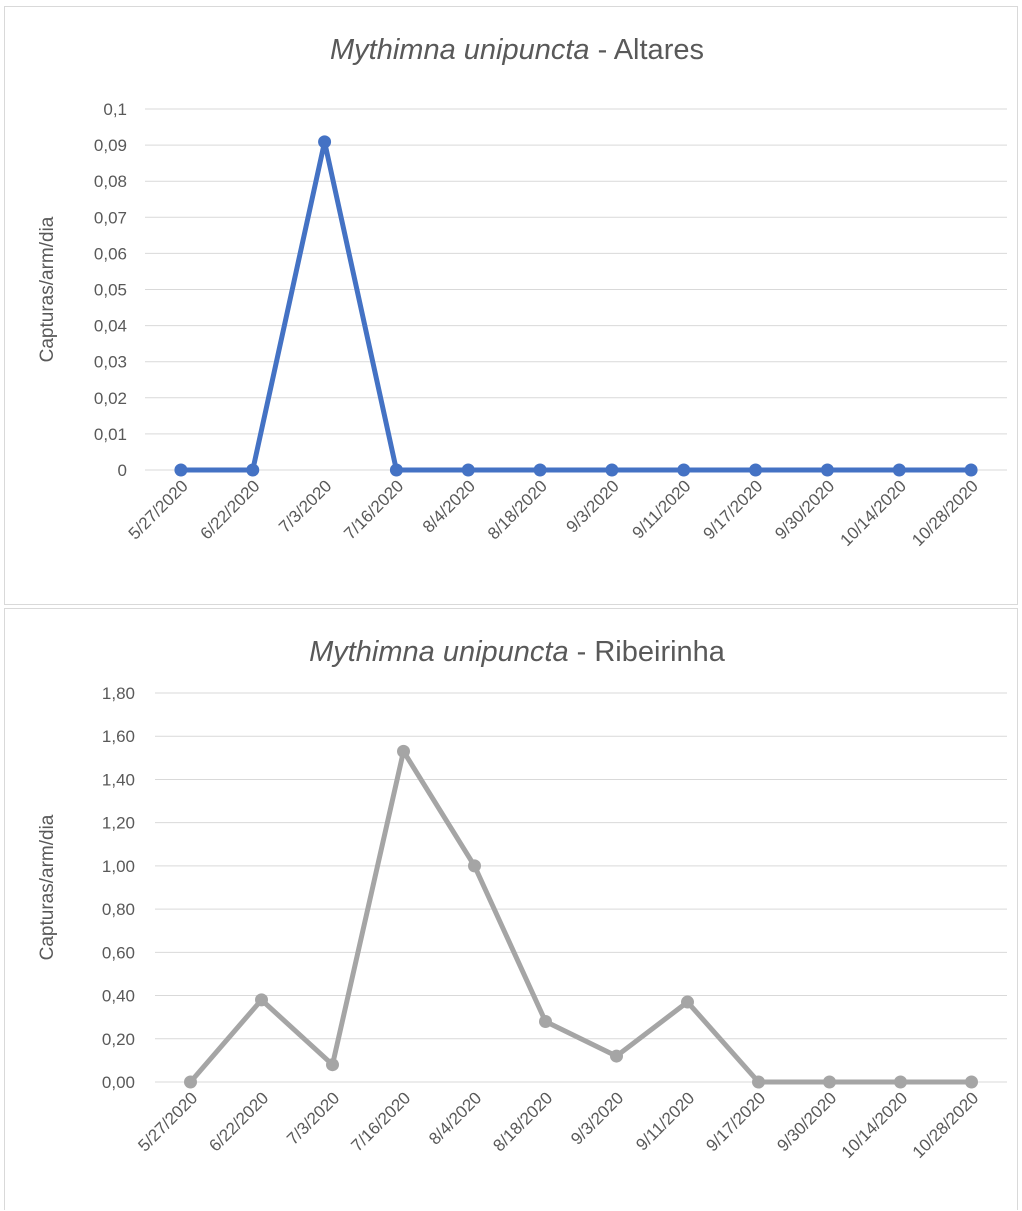 The image size is (1022, 1211). Describe the element at coordinates (110, 253) in the screenshot. I see `y-tick-label: 0,06` at that location.